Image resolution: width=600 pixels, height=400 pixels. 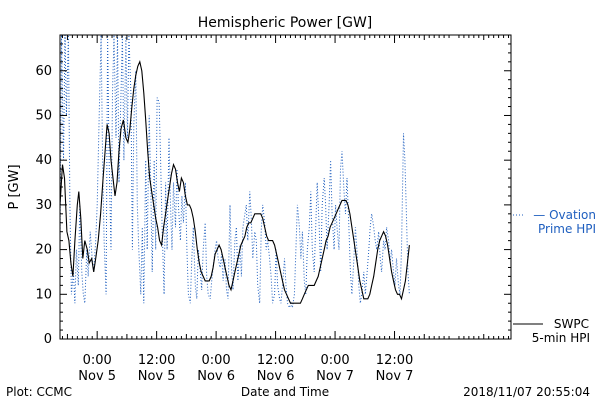 What do you see at coordinates (43, 115) in the screenshot?
I see `y-tick-label: 50` at bounding box center [43, 115].